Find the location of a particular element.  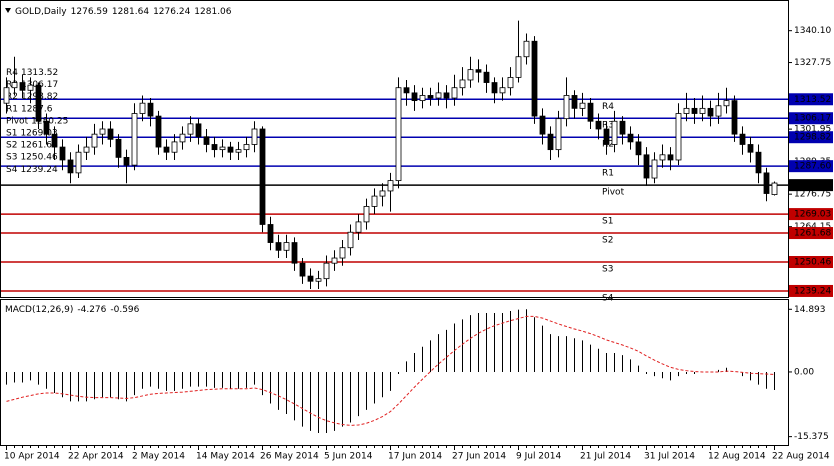

level-legend: R21298.82 is located at coordinates (32, 97).